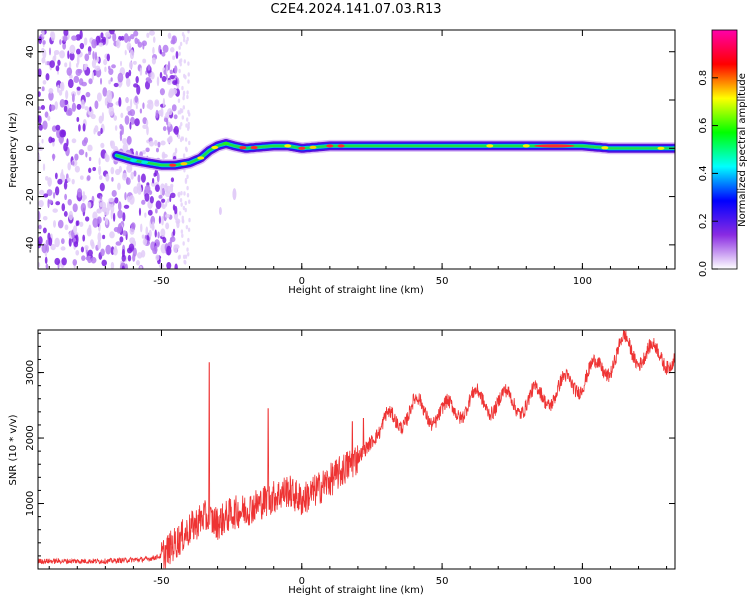 The width and height of the screenshot is (750, 600). What do you see at coordinates (442, 281) in the screenshot?
I see `x-tick-label: 50` at bounding box center [442, 281].